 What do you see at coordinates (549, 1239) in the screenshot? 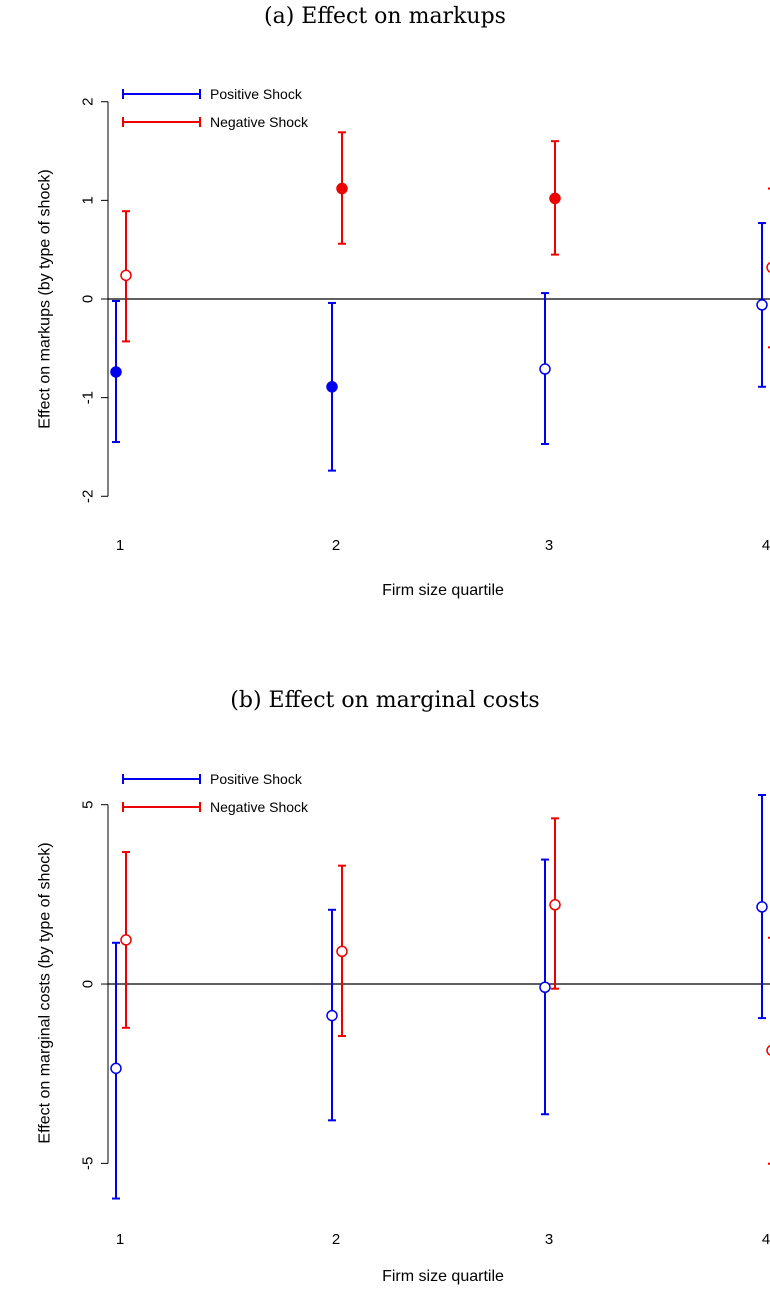
I see `x-tick-label-b: 3` at bounding box center [549, 1239].